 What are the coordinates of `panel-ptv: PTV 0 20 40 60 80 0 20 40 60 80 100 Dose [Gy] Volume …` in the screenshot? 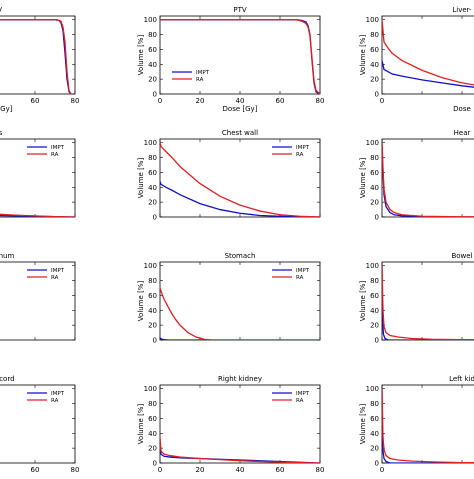 It's located at (230, 59).